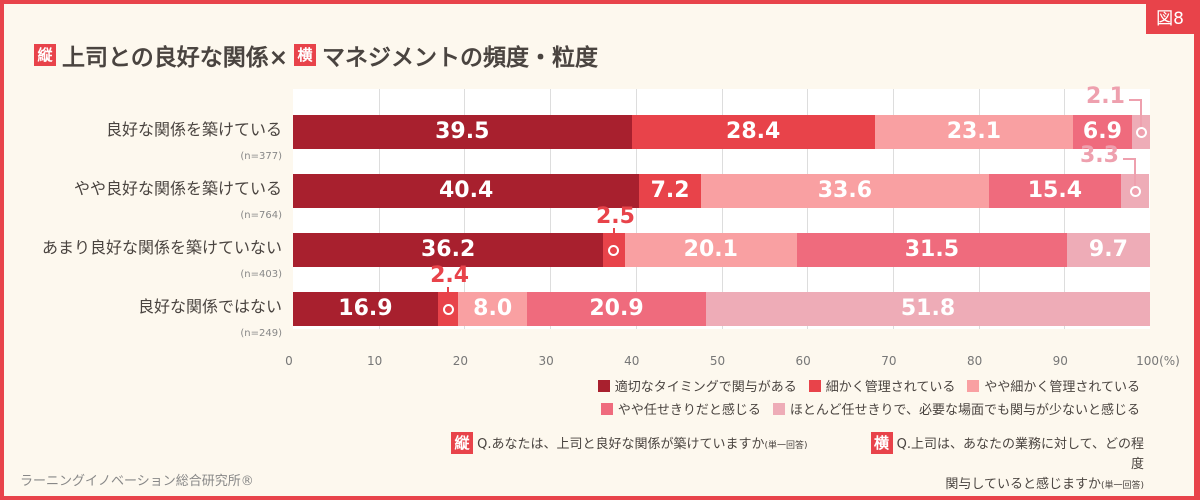  Describe the element at coordinates (175, 58) in the screenshot. I see `title-part1: 上司との良好な関係×` at that location.